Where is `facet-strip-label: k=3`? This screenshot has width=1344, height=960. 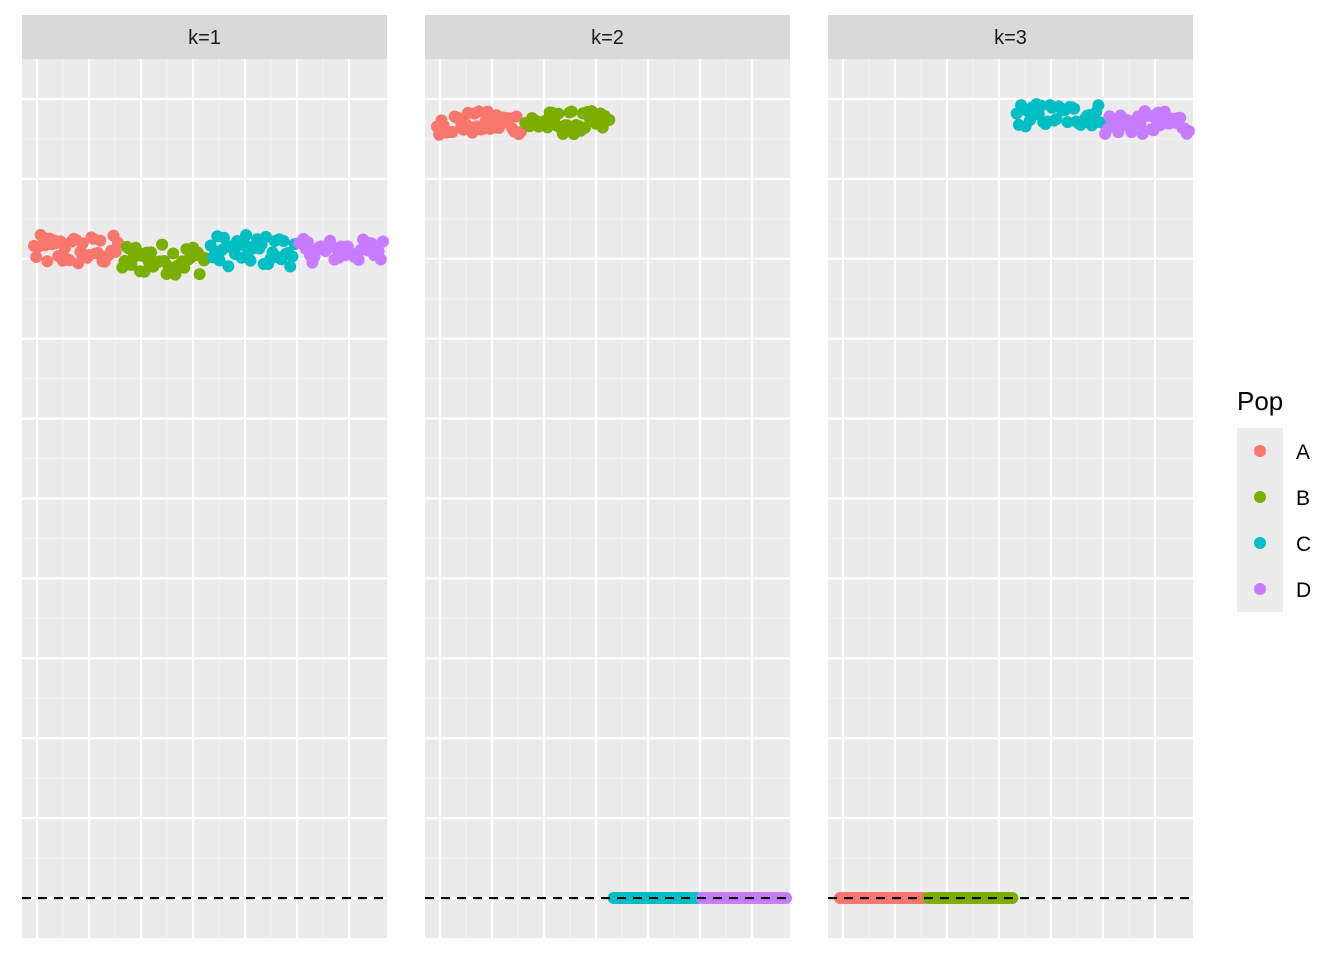
facet-strip-label: k=3 is located at coordinates (1010, 38).